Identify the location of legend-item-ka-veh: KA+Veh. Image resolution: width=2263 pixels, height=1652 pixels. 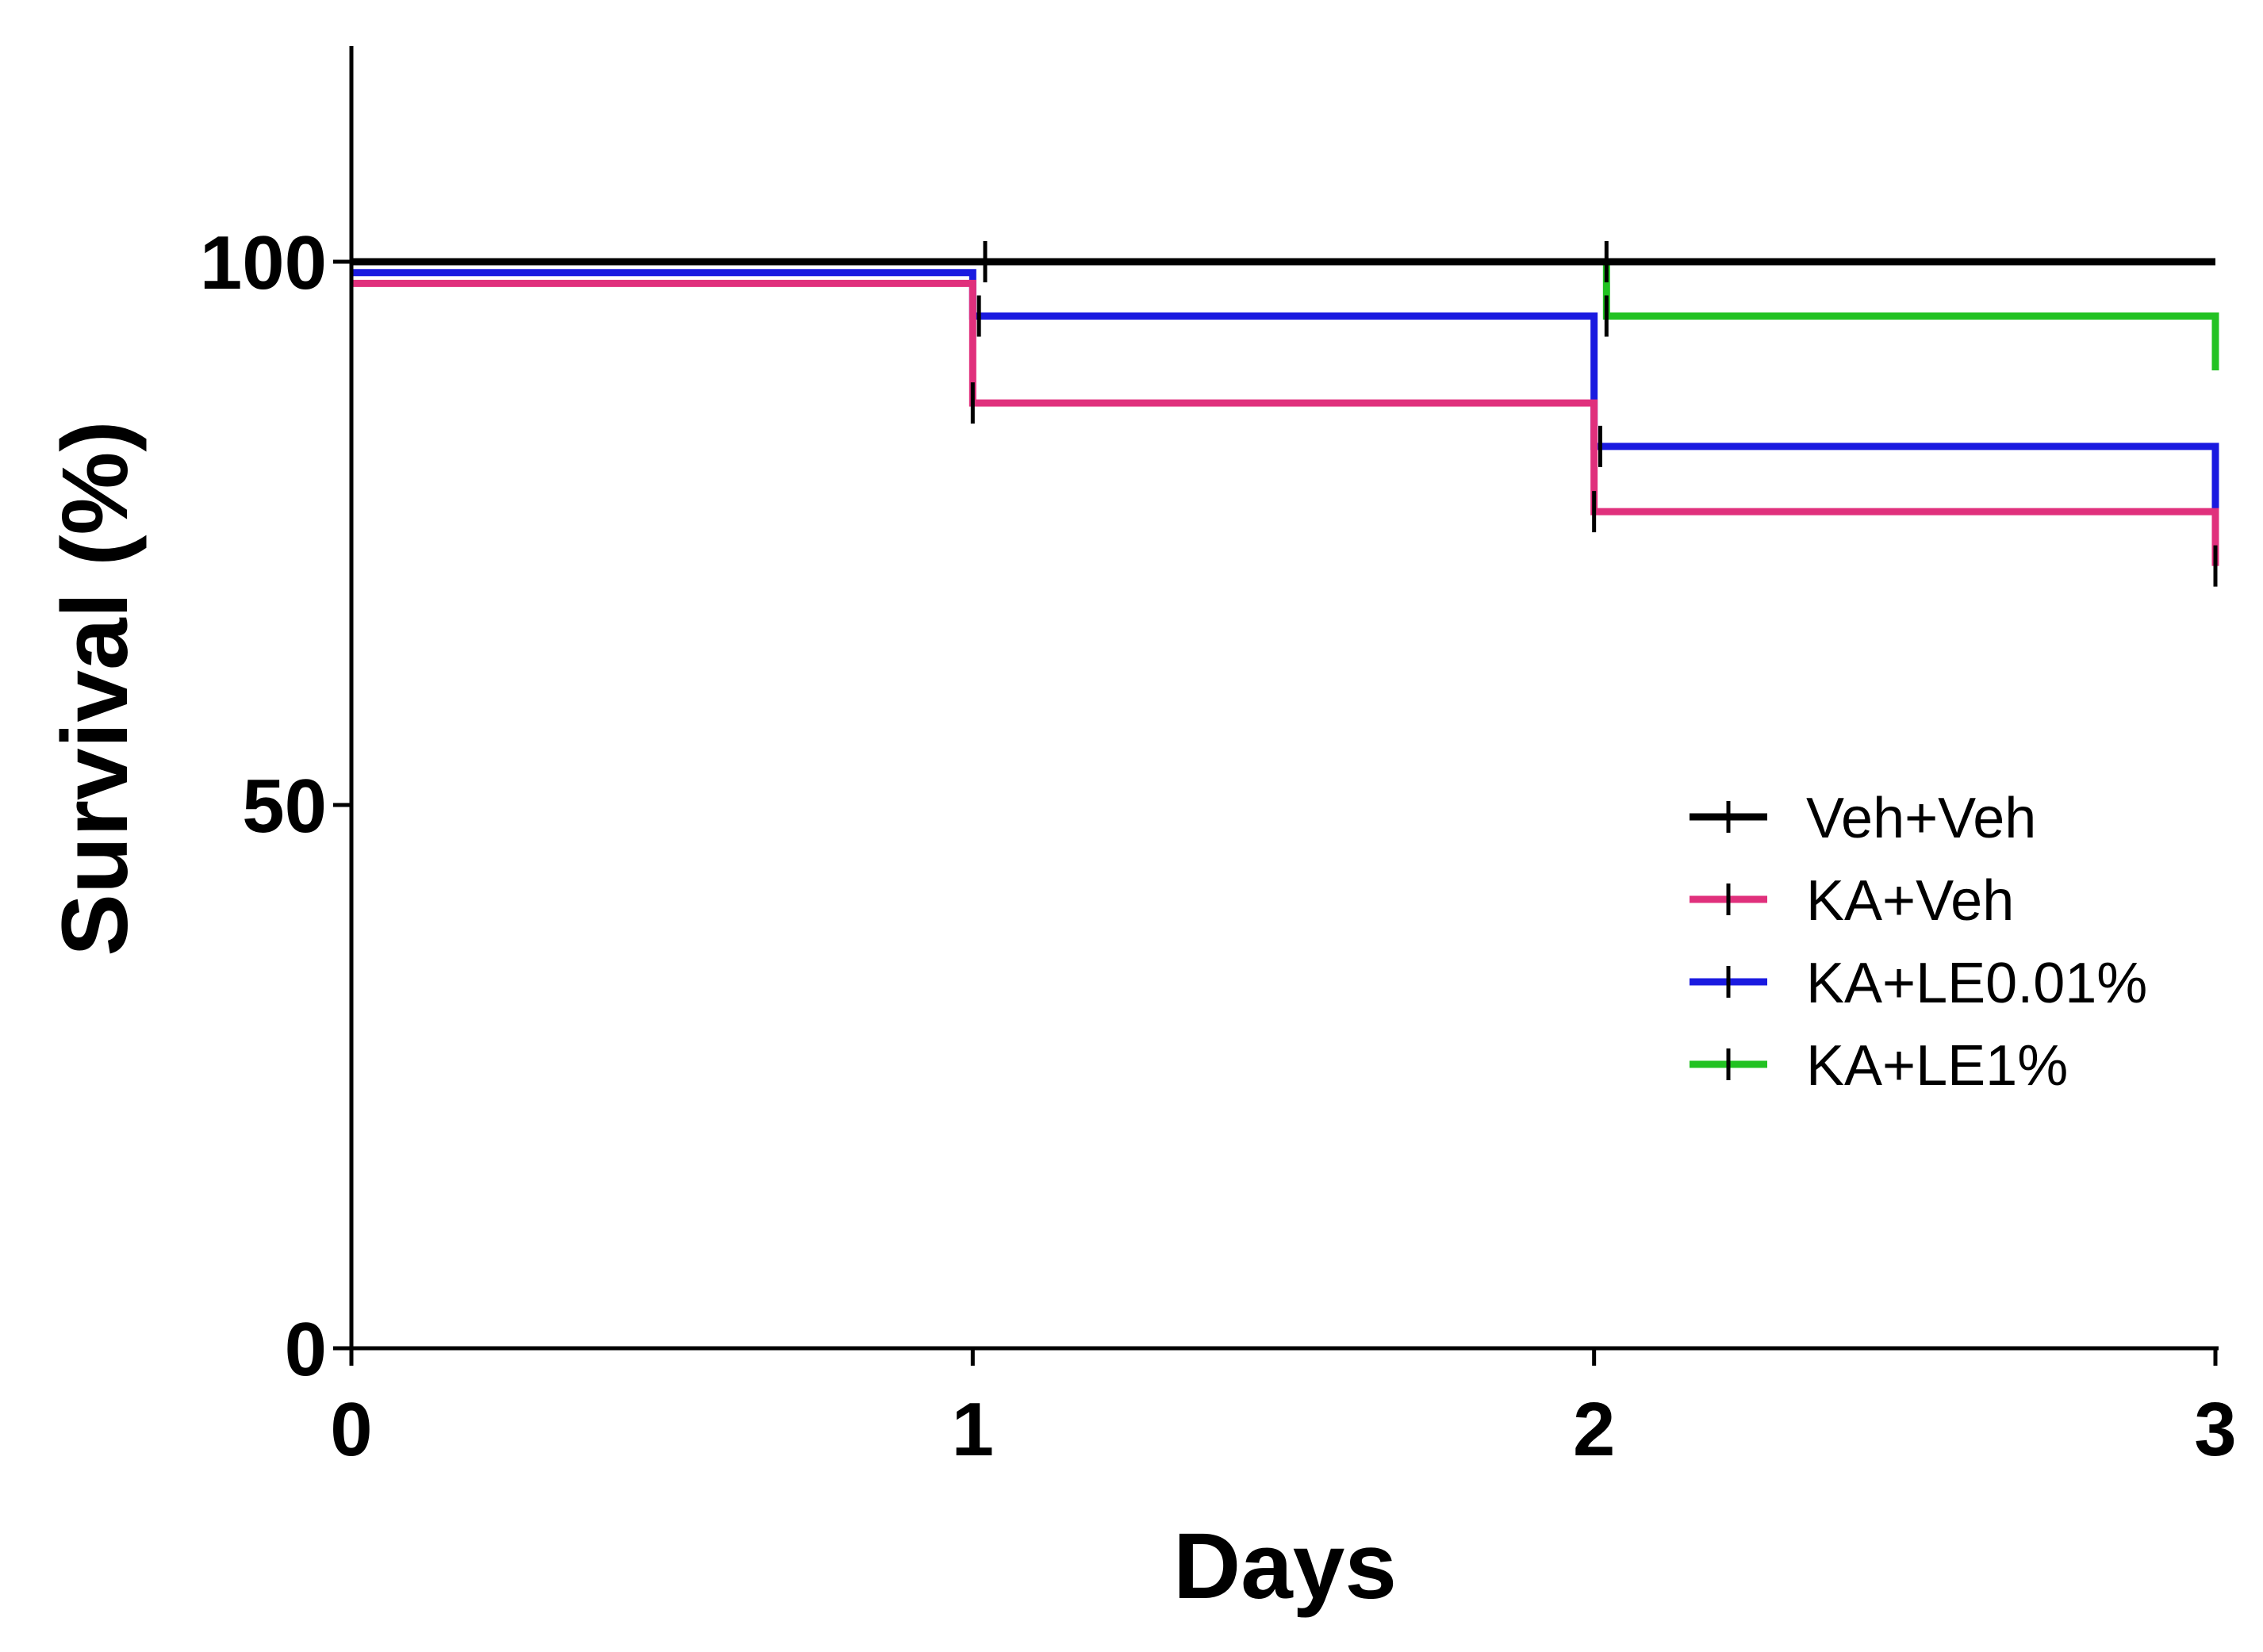
(1852, 901).